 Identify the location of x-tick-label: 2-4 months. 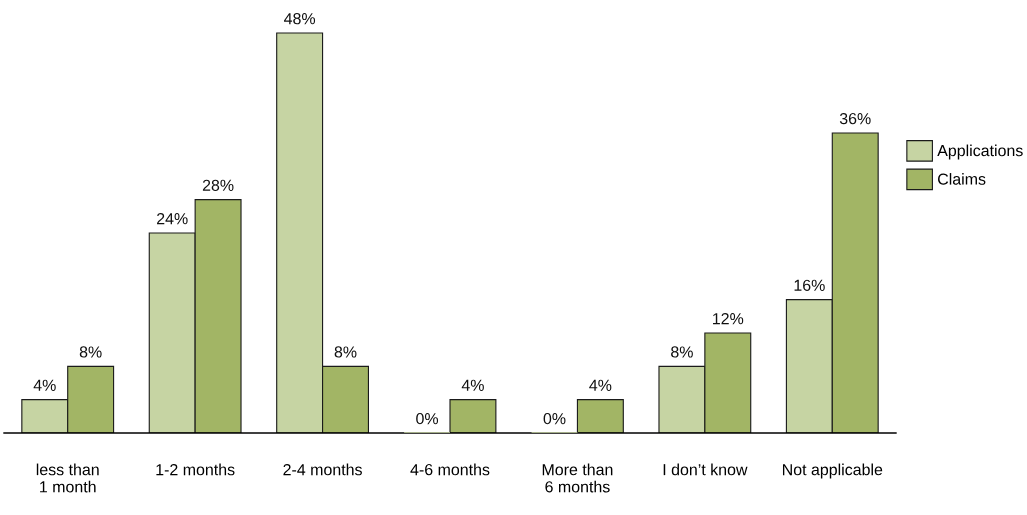
(322, 469).